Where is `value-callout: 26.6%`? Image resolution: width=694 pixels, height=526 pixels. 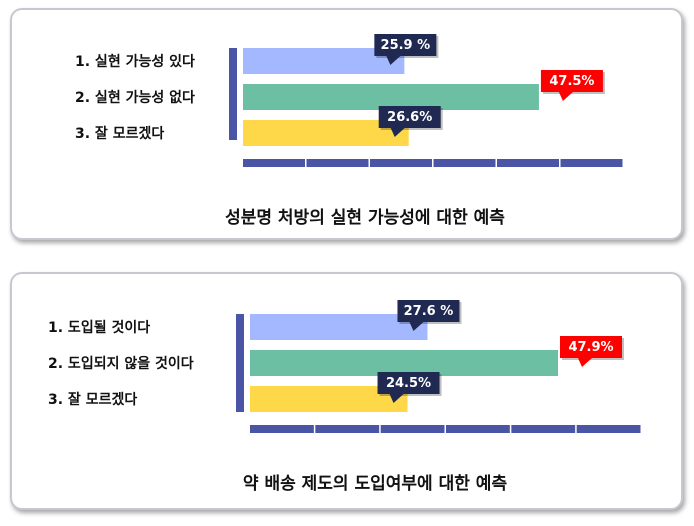
value-callout: 26.6% is located at coordinates (410, 121).